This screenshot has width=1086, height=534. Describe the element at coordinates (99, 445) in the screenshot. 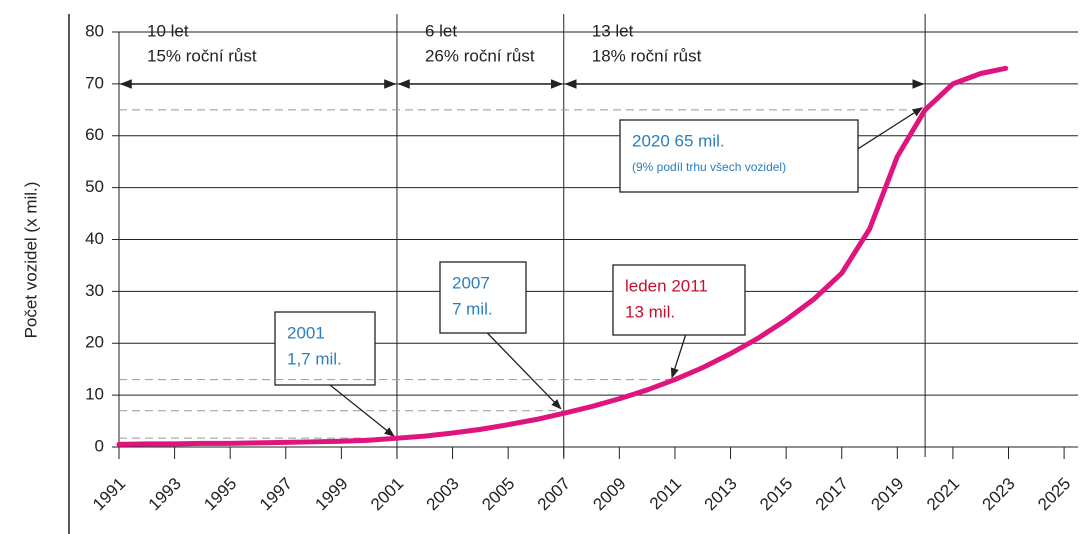

I see `y-tick-label: 0` at that location.